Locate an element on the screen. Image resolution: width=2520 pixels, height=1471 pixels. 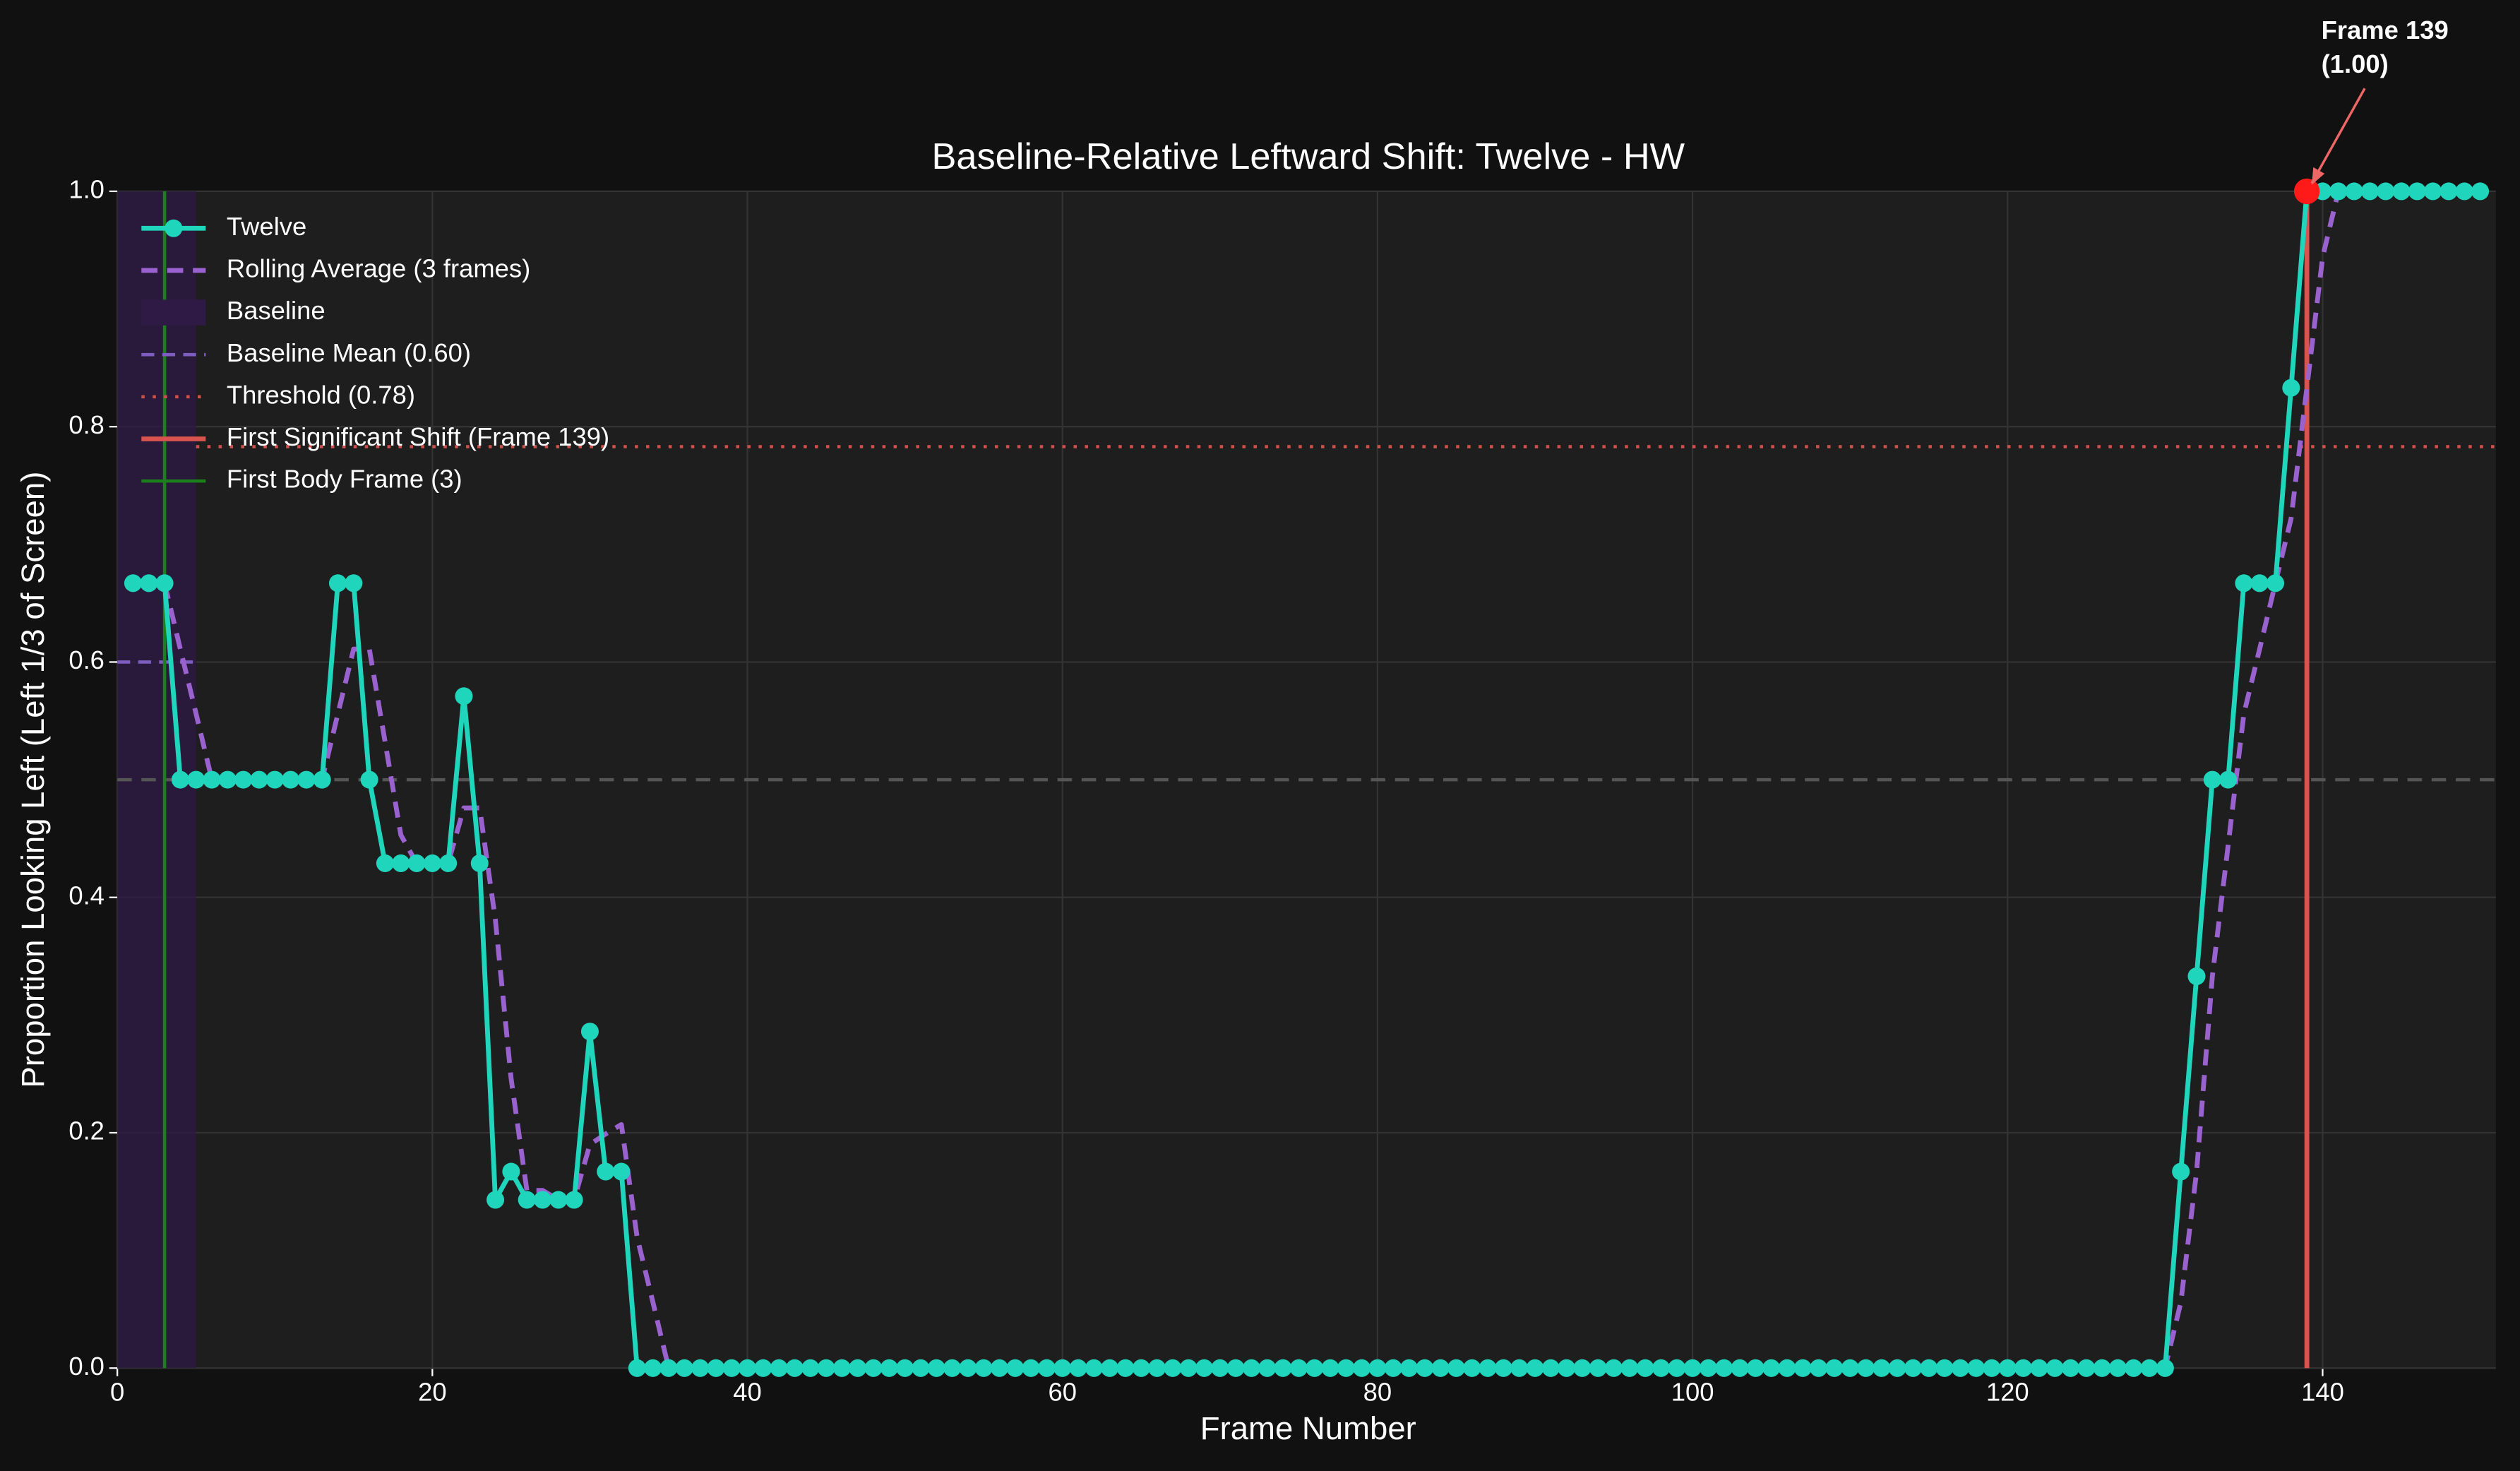
legend-label: Threshold (0.78) is located at coordinates (321, 394).